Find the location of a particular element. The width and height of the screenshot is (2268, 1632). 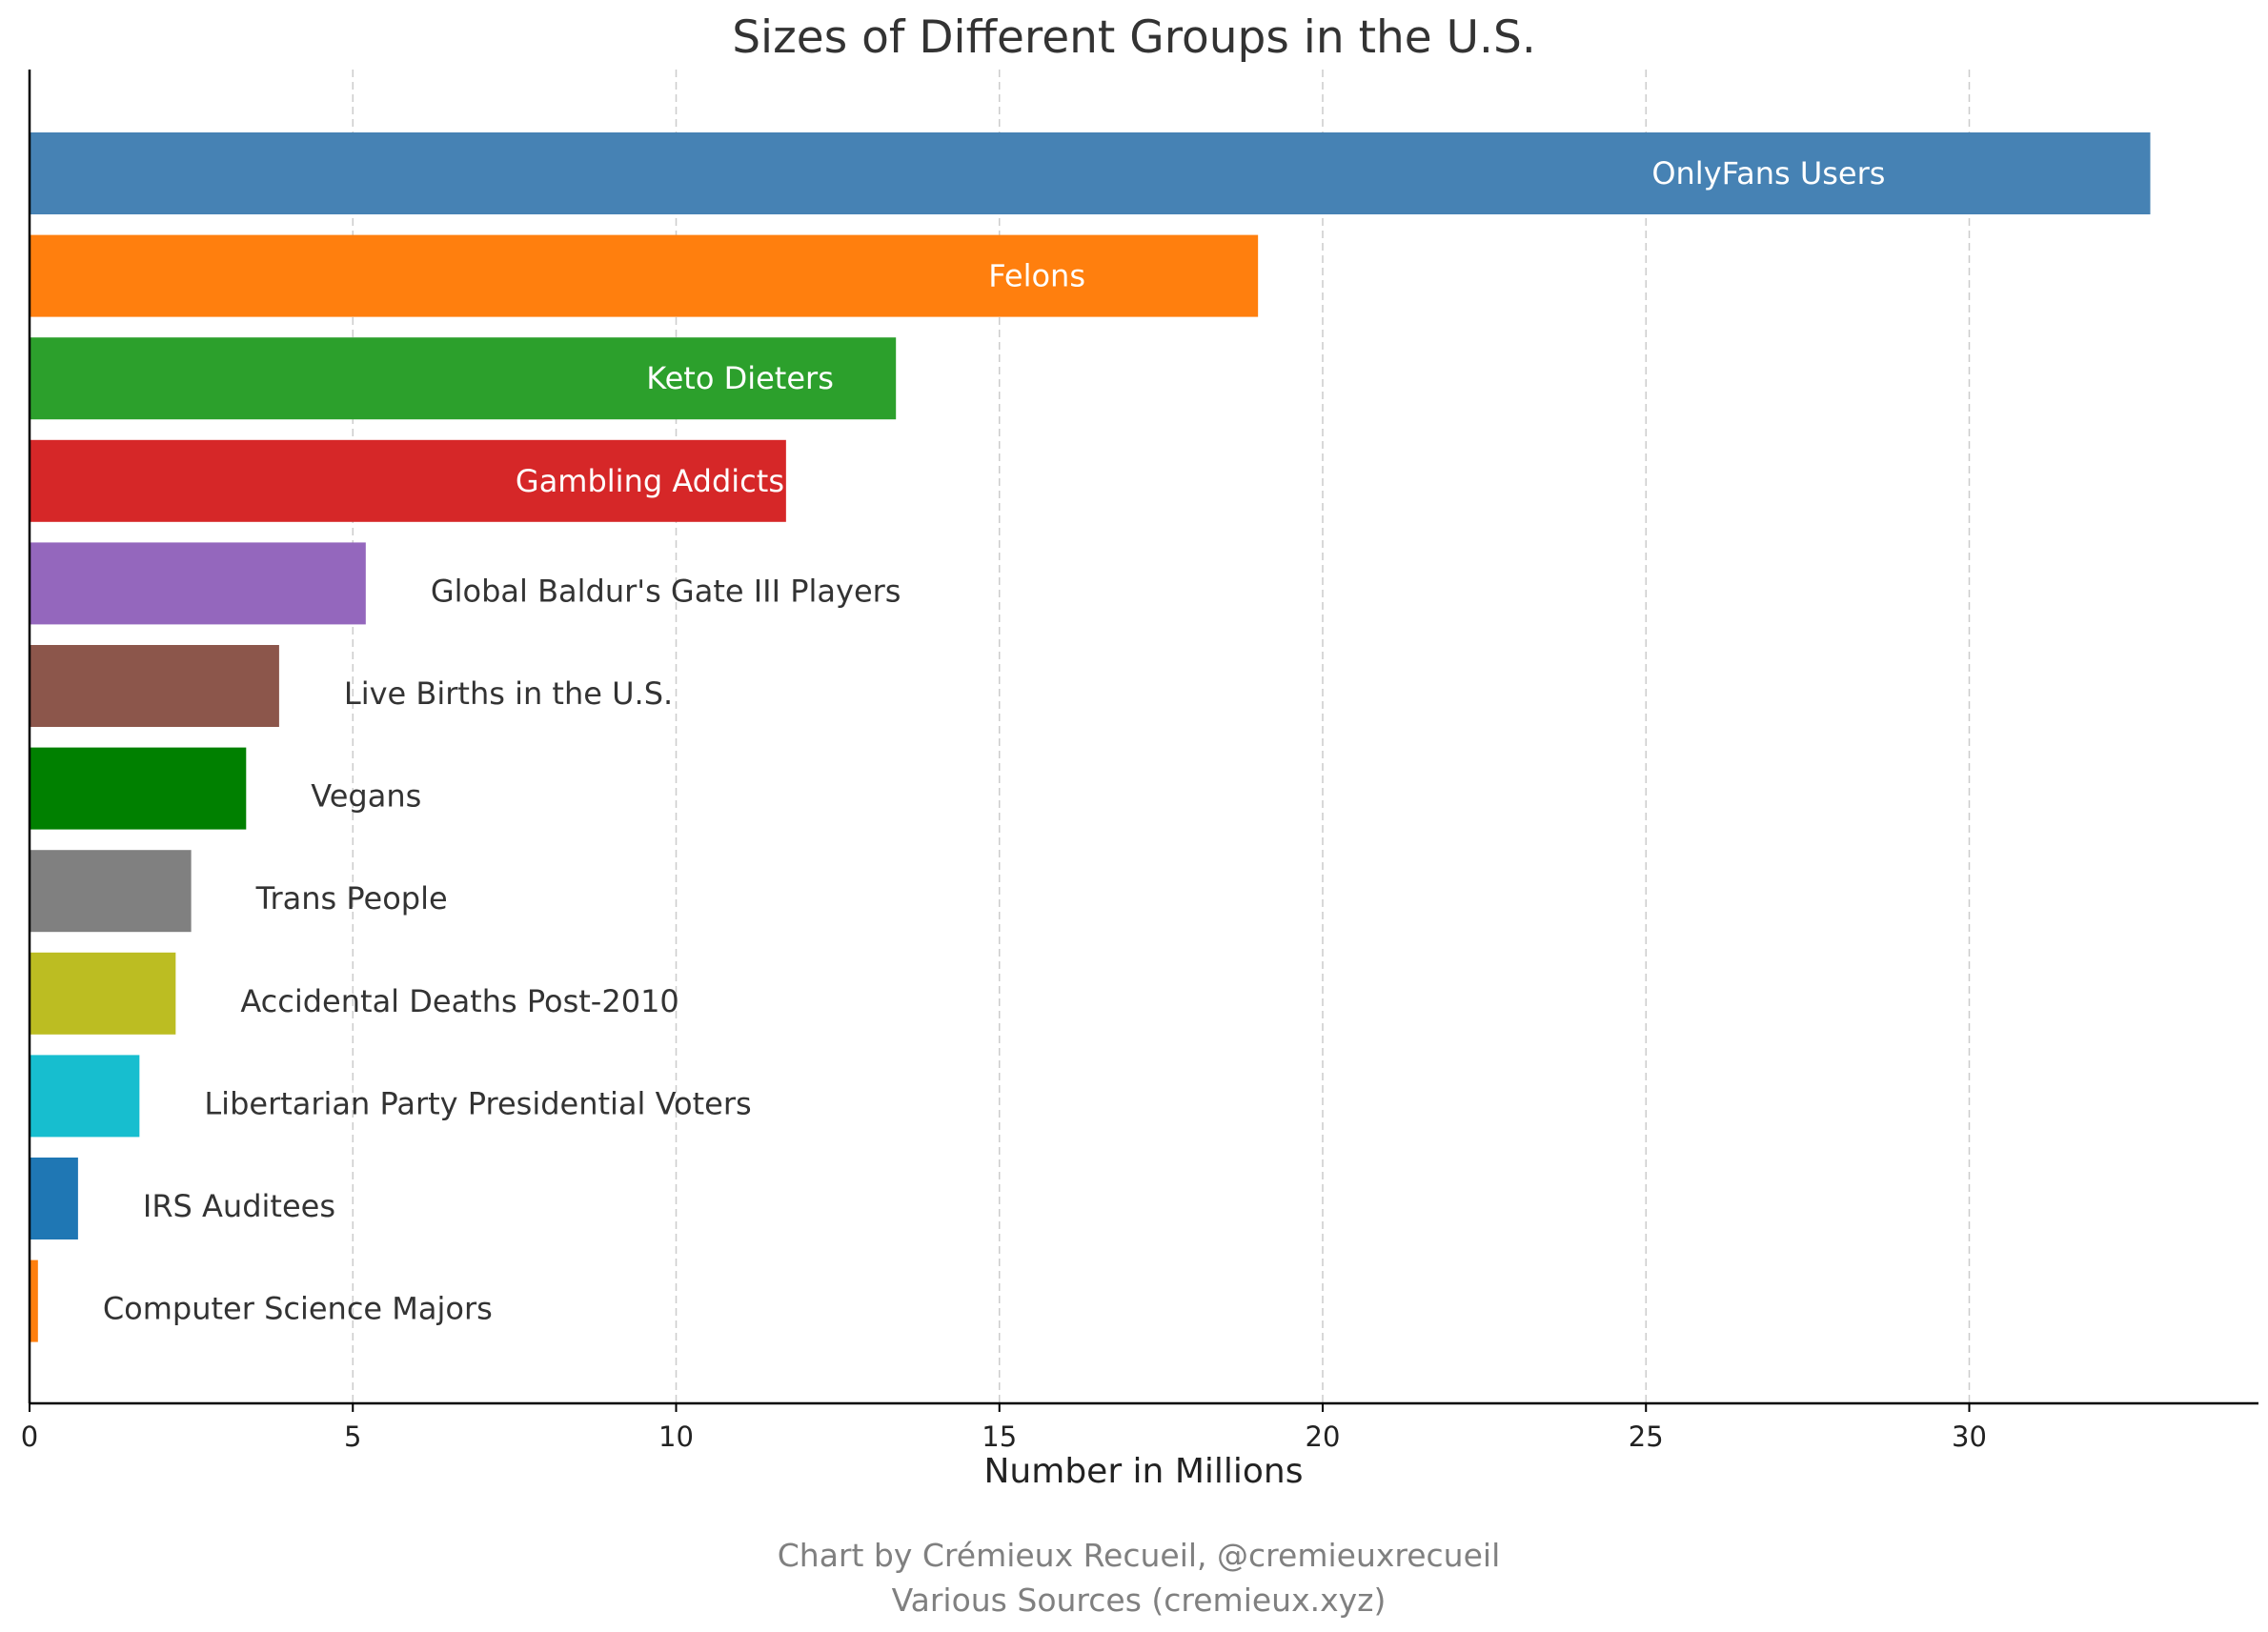

bar-label: Trans People is located at coordinates (351, 898).